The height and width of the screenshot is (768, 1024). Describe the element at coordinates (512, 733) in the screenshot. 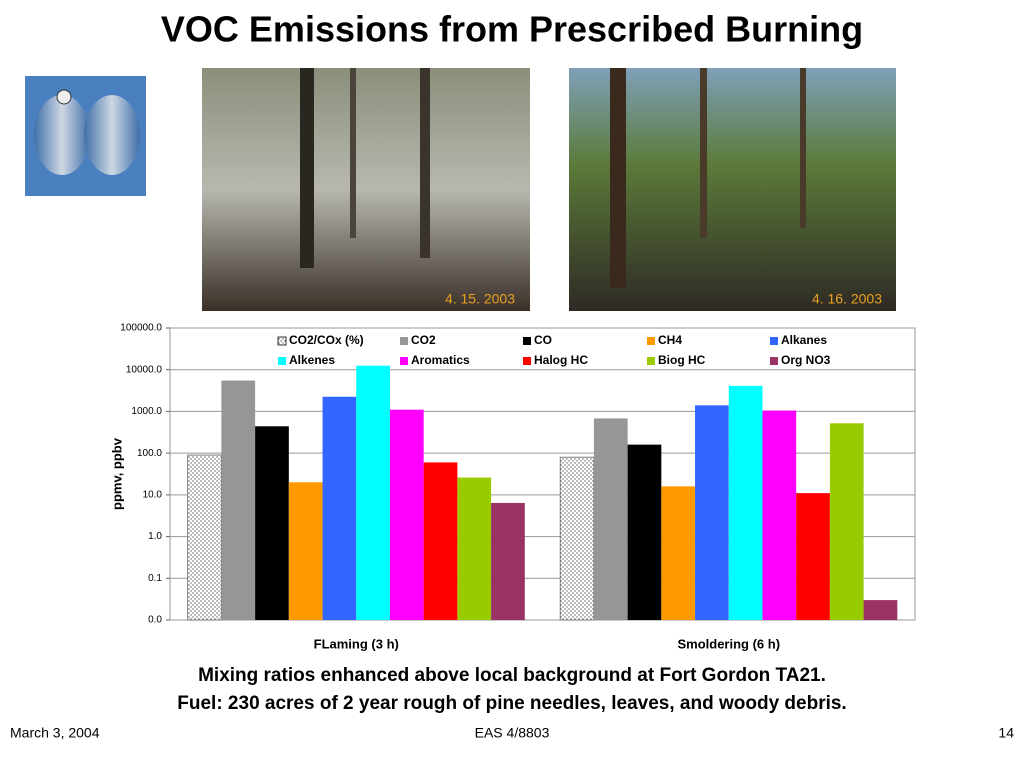

I see `footer-course: EAS 4/8803` at that location.